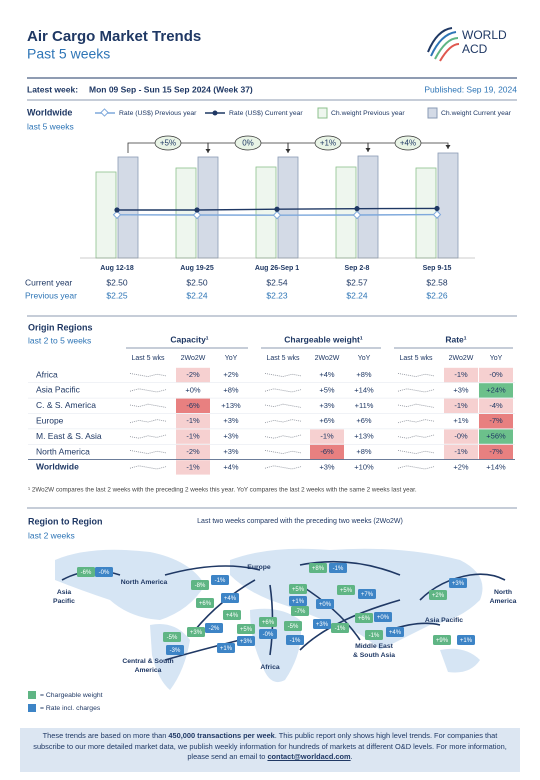 The image size is (540, 780). Describe the element at coordinates (65, 521) in the screenshot. I see `map-title: Region to Region` at that location.